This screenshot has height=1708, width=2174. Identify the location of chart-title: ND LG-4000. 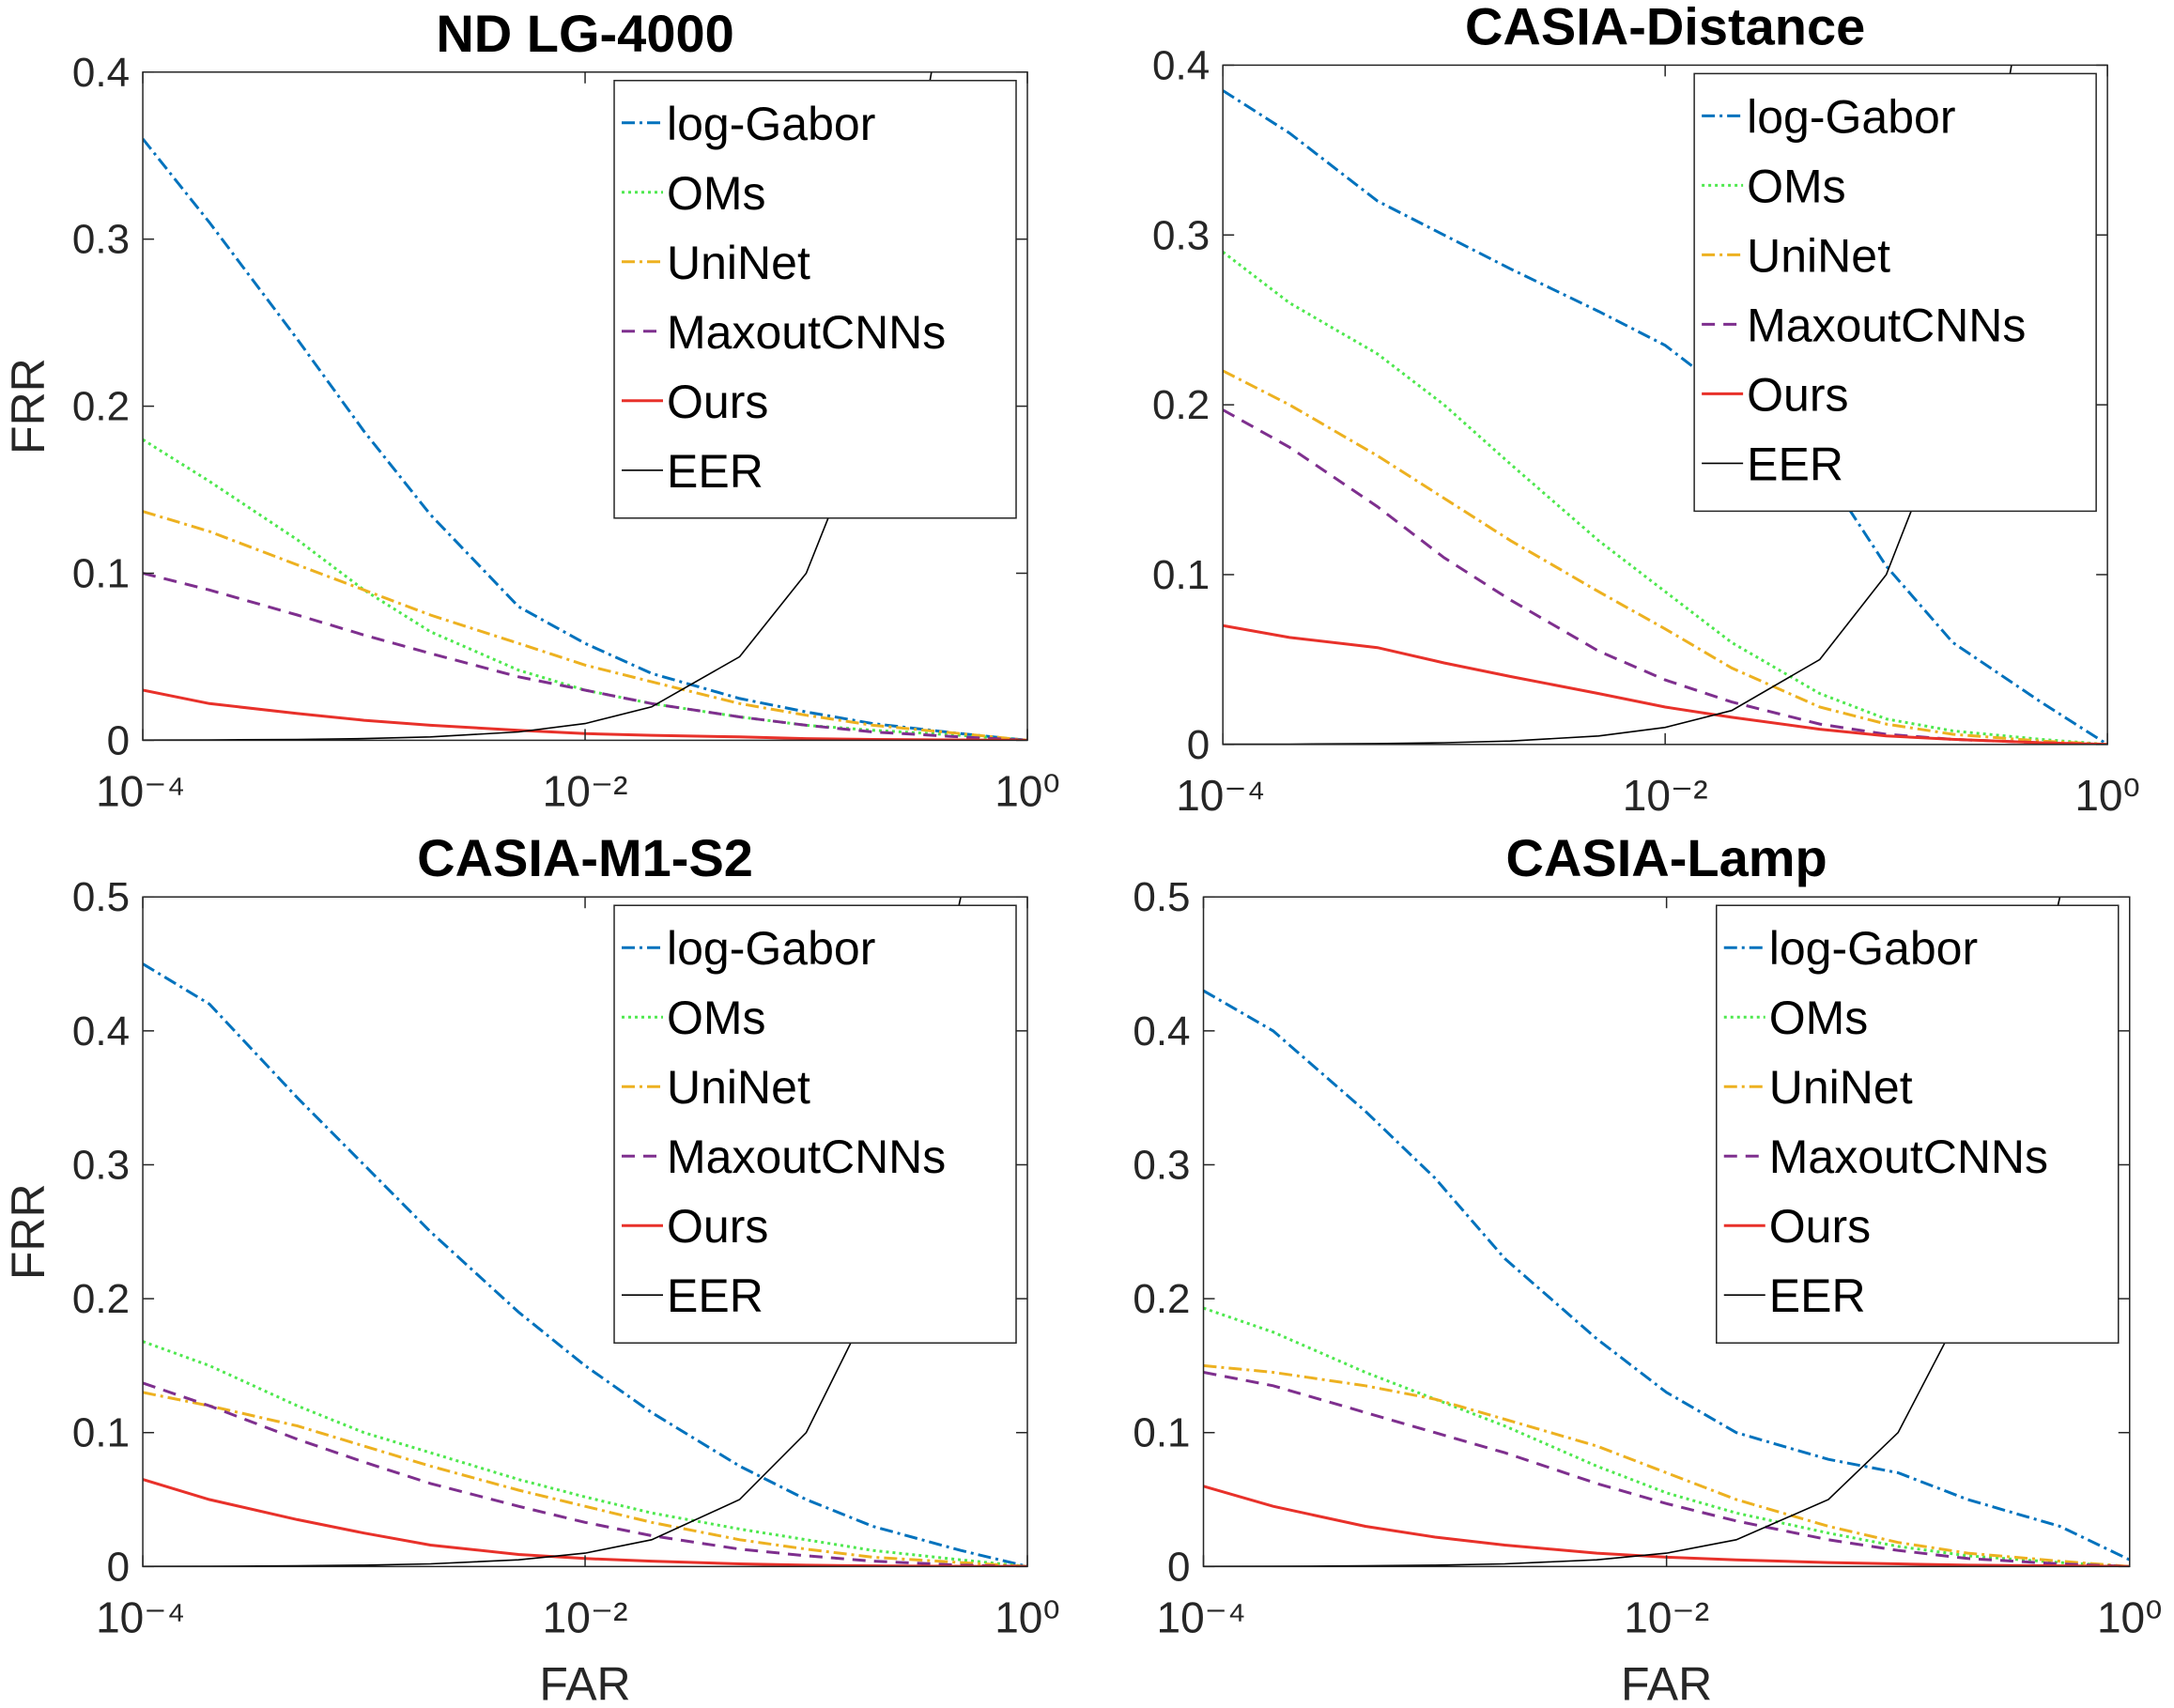
(584, 33).